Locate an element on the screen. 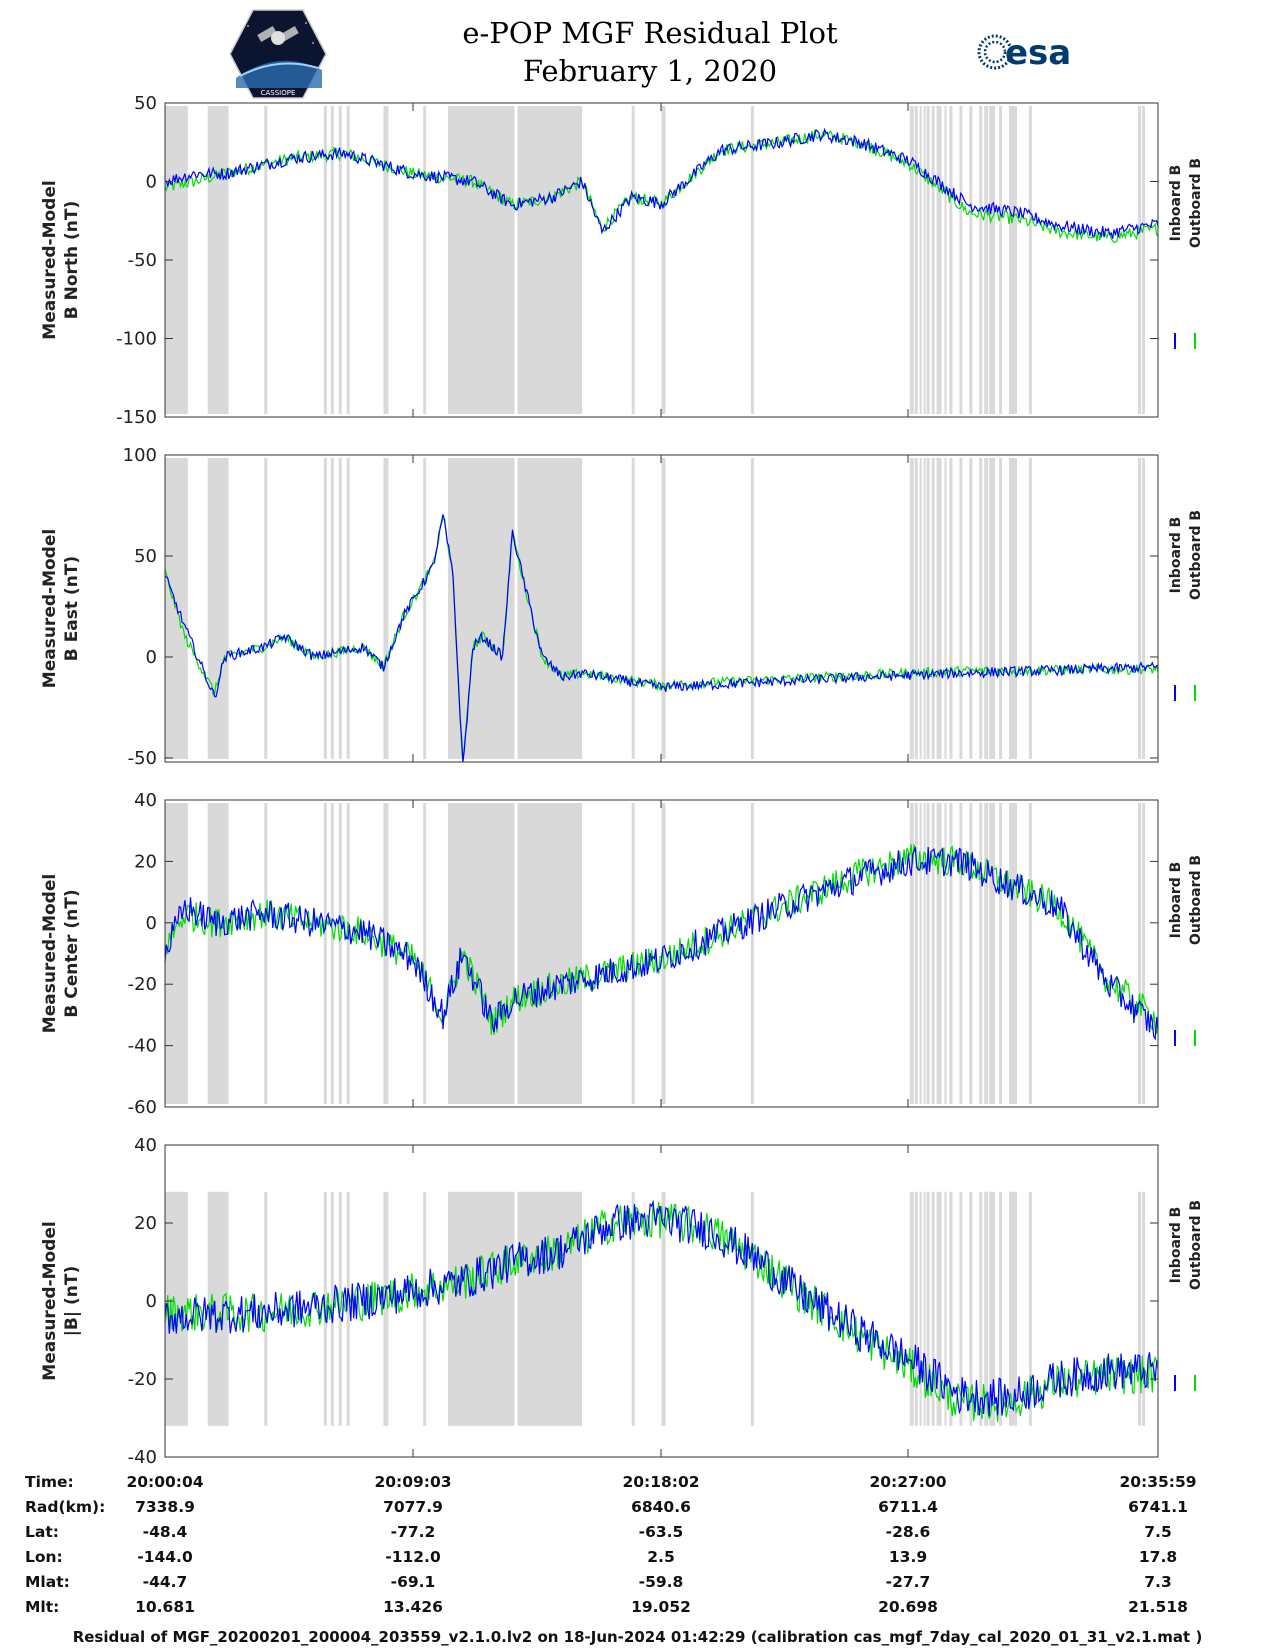 This screenshot has height=1650, width=1275. info-value: 20:09:03 is located at coordinates (412, 1482).